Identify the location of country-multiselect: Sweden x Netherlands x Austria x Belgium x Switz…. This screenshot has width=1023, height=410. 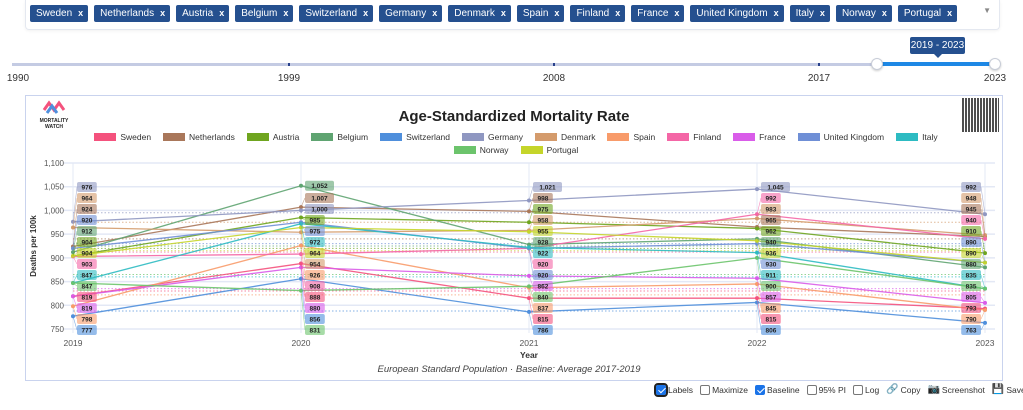
(512, 15).